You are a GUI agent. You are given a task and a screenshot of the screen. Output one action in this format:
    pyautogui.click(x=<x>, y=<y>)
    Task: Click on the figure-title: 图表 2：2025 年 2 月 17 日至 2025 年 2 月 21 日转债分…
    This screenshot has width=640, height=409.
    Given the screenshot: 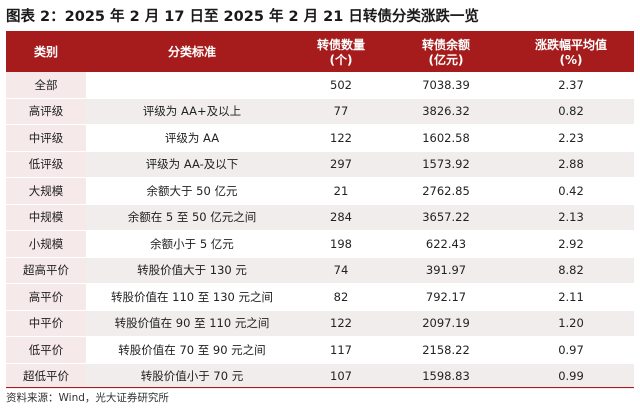 What is the action you would take?
    pyautogui.click(x=242, y=17)
    